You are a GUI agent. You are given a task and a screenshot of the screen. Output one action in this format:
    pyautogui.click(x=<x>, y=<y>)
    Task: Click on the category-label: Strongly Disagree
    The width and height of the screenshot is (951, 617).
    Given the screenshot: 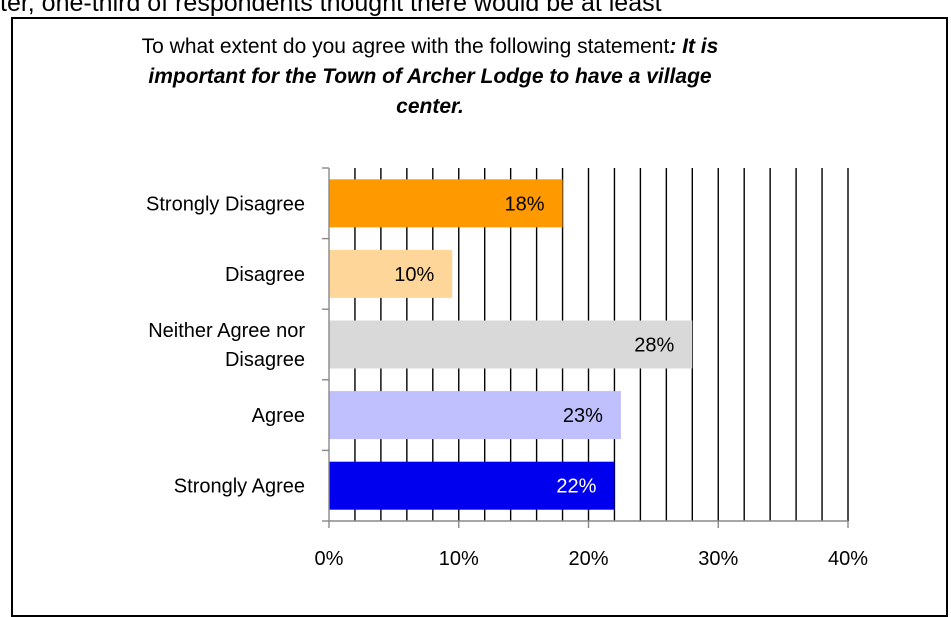 What is the action you would take?
    pyautogui.click(x=225, y=204)
    